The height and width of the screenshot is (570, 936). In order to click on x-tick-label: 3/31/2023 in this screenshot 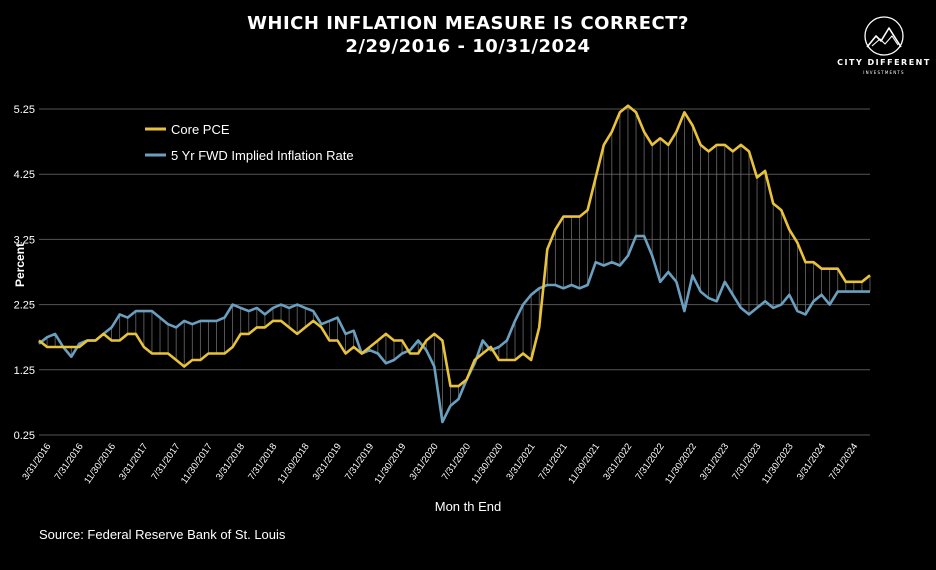, I will do `click(714, 461)`.